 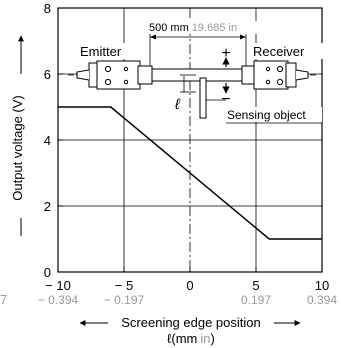 I want to click on receiver-unit, so click(x=275, y=75).